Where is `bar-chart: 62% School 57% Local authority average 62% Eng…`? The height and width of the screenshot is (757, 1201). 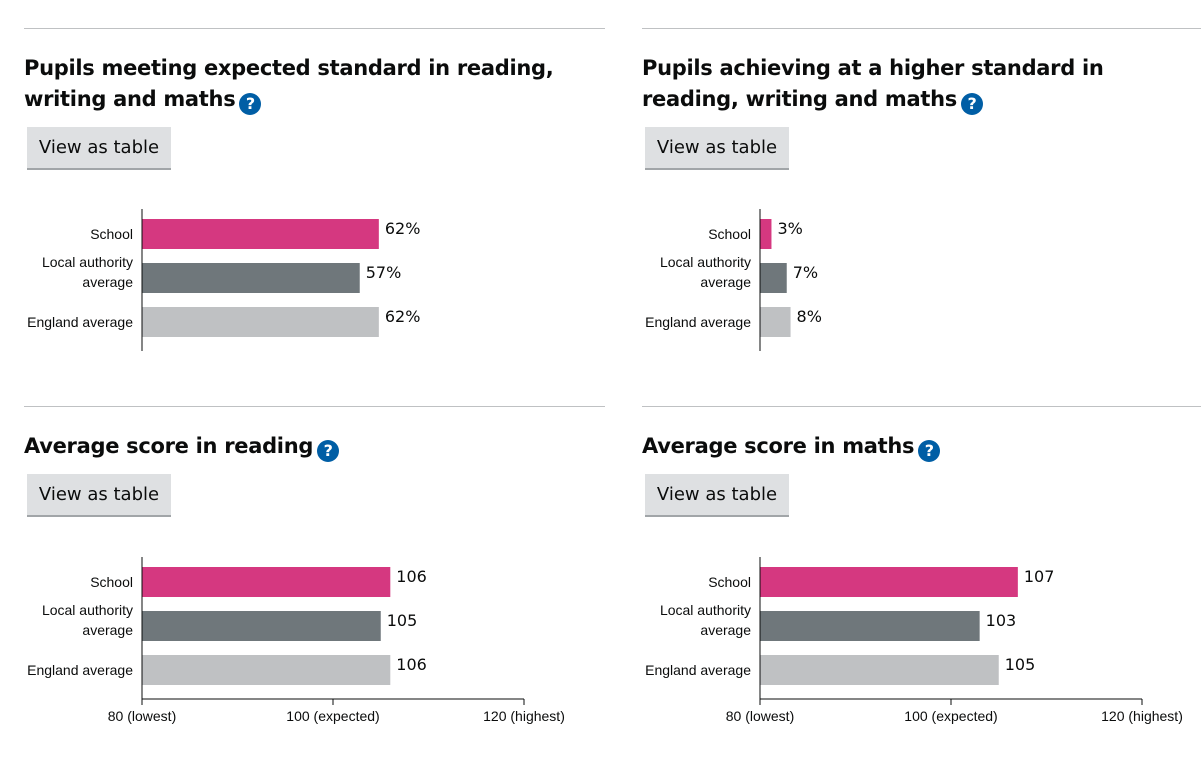 bar-chart: 62% School 57% Local authority average 62% Eng… is located at coordinates (224, 280).